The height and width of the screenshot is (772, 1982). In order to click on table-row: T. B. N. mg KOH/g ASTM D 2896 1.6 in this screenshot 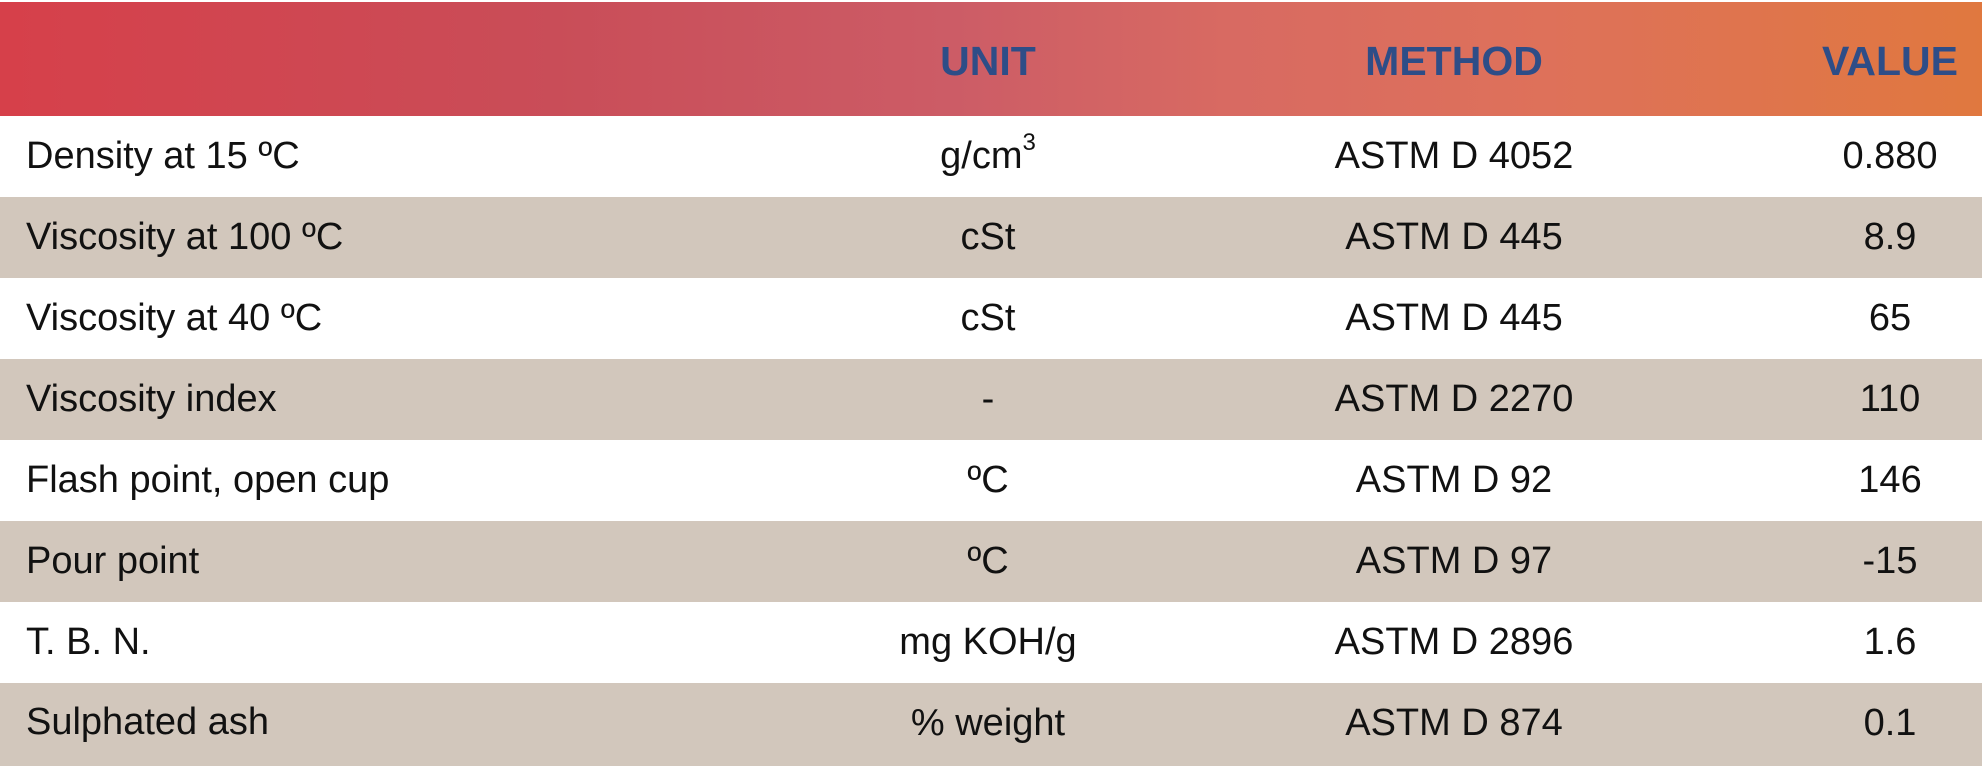, I will do `click(991, 642)`.